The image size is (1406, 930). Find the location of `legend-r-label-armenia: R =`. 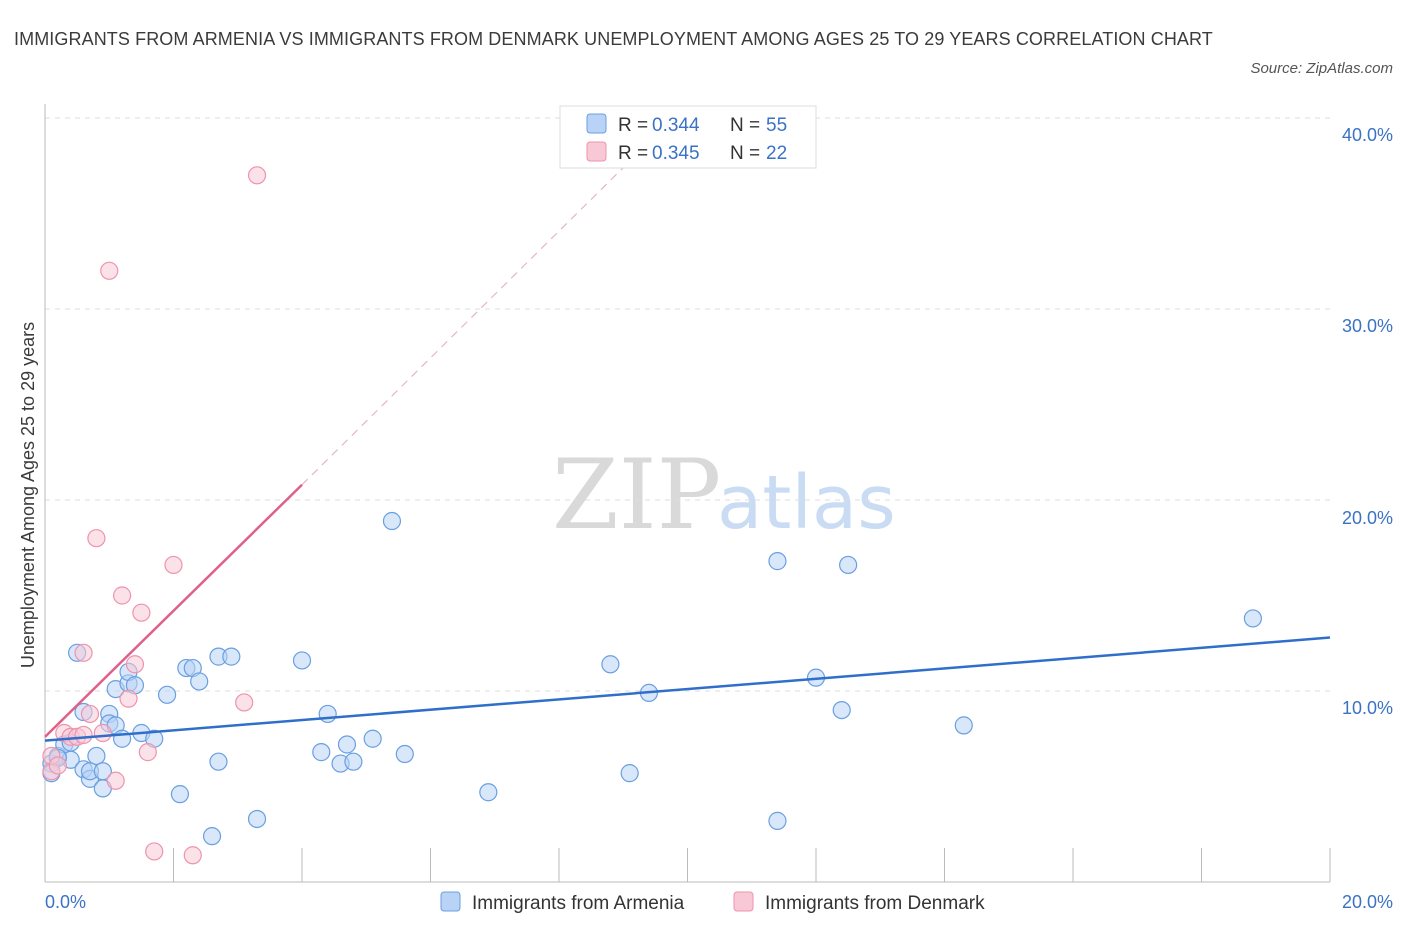

legend-r-label-armenia: R = is located at coordinates (633, 125).